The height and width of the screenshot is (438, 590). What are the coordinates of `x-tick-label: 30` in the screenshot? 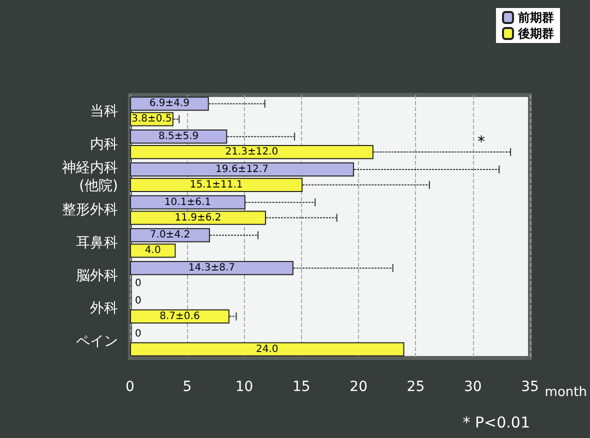 It's located at (473, 387).